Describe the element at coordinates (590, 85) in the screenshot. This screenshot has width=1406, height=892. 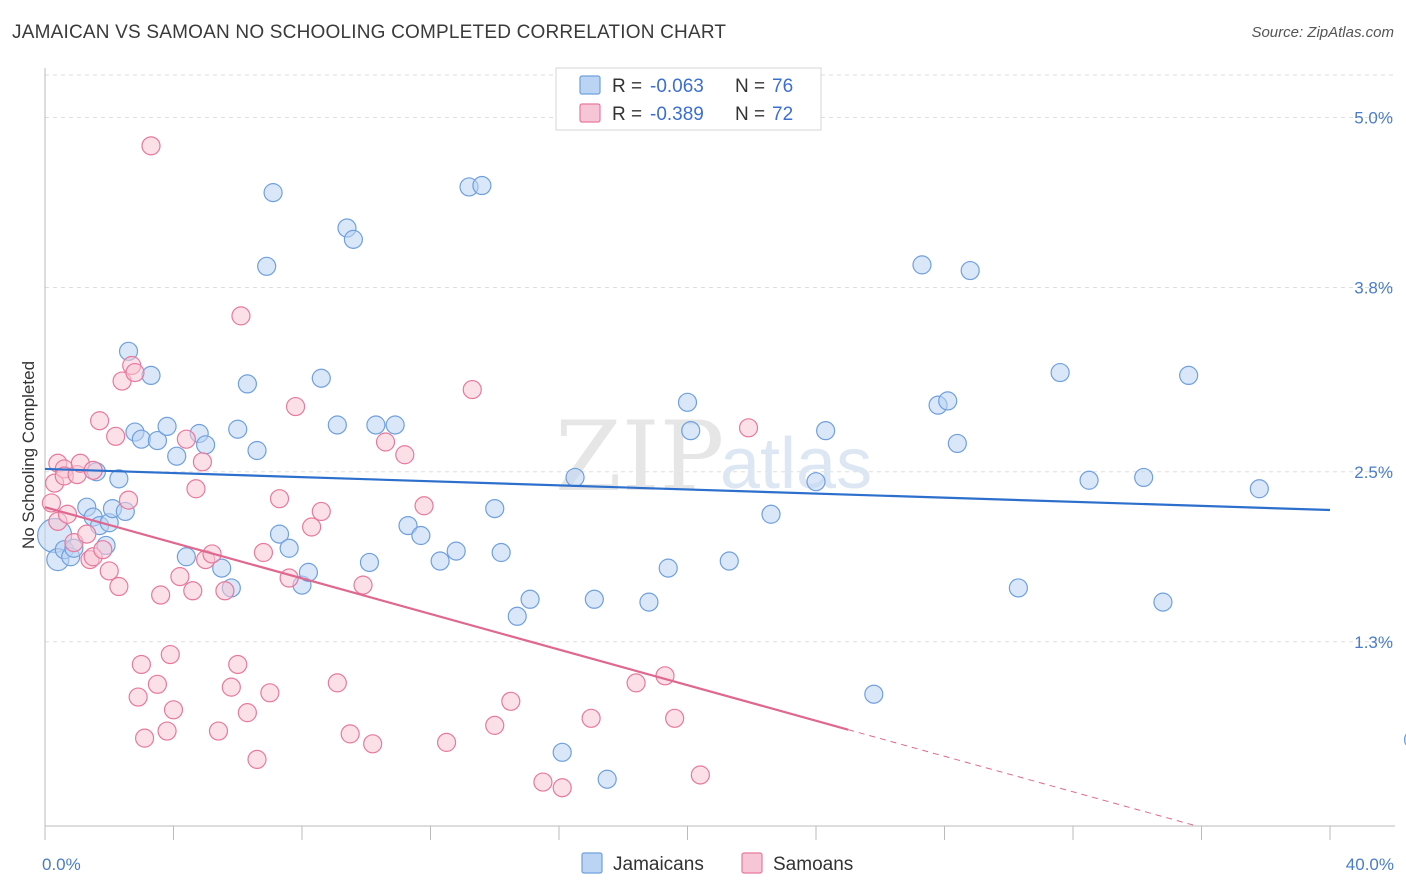
I see `legend-swatch-jamaicans` at that location.